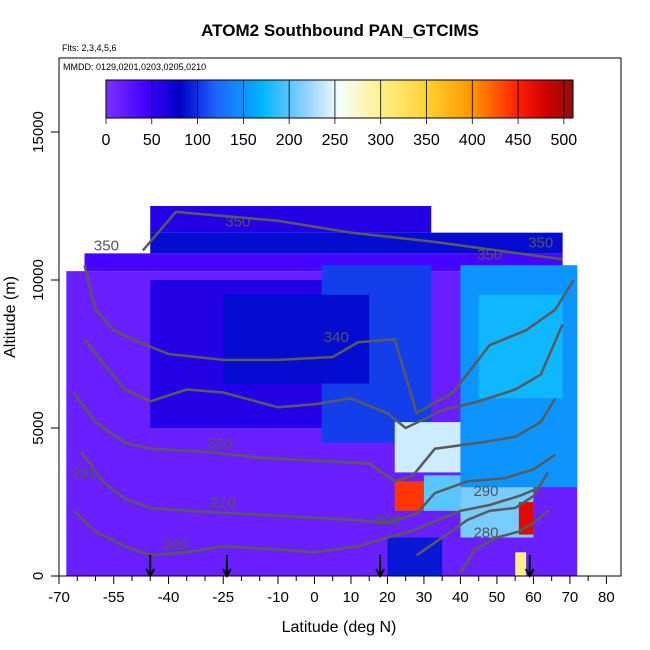 The height and width of the screenshot is (650, 650). I want to click on colorbar-tick-label: 100, so click(197, 140).